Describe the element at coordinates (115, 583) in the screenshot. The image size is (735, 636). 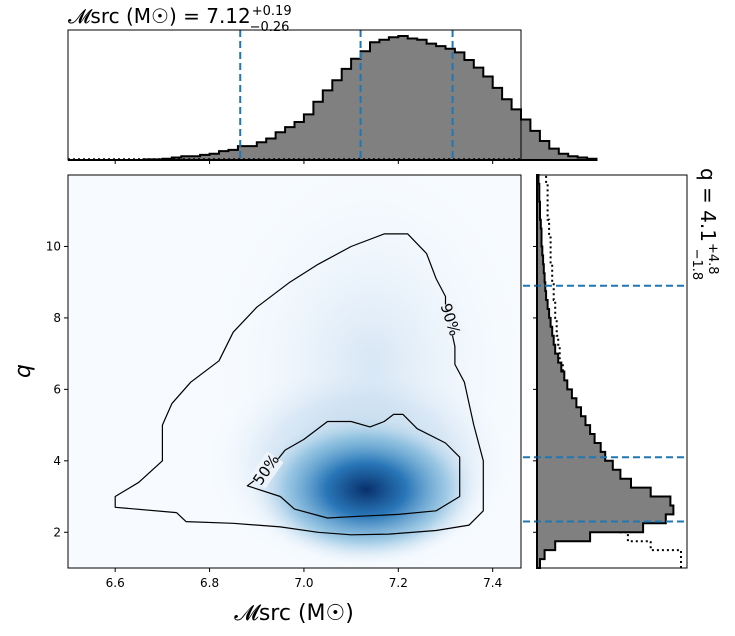
I see `x-tick-label: 6.6` at that location.